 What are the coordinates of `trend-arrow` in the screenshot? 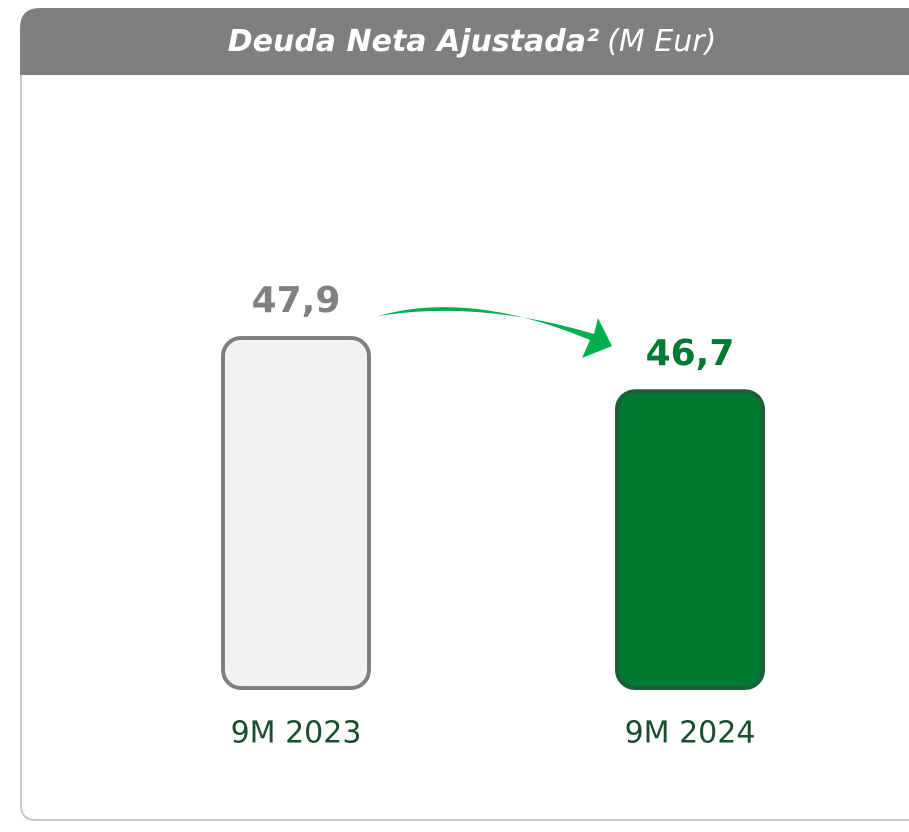 It's located at (495, 332).